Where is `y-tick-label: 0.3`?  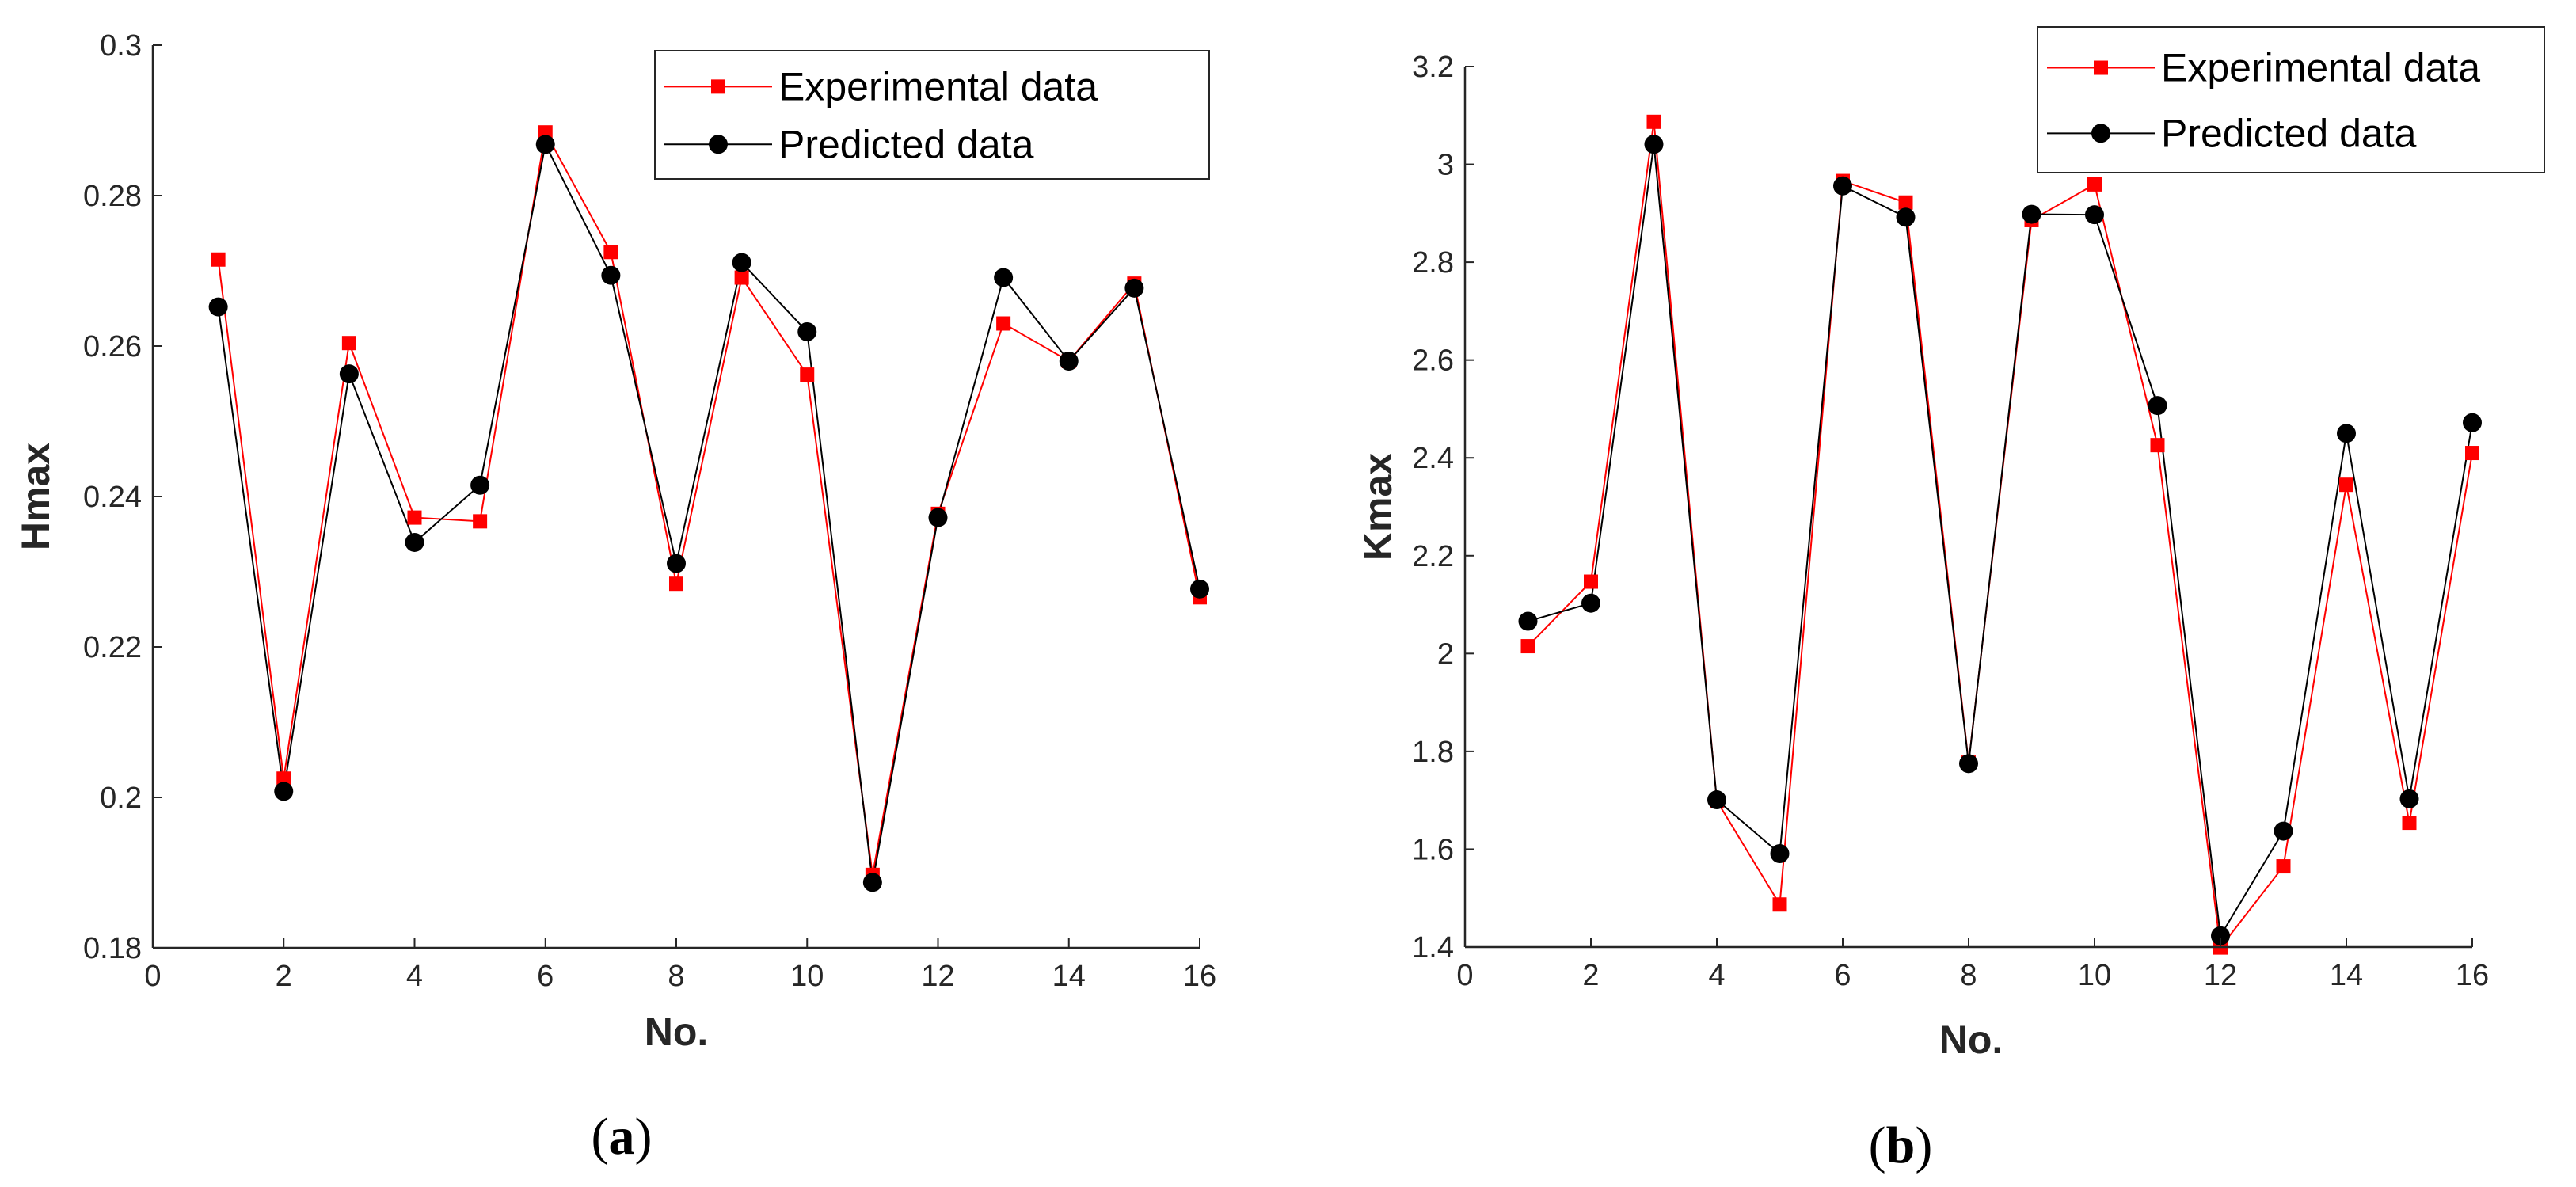
y-tick-label: 0.3 is located at coordinates (121, 46).